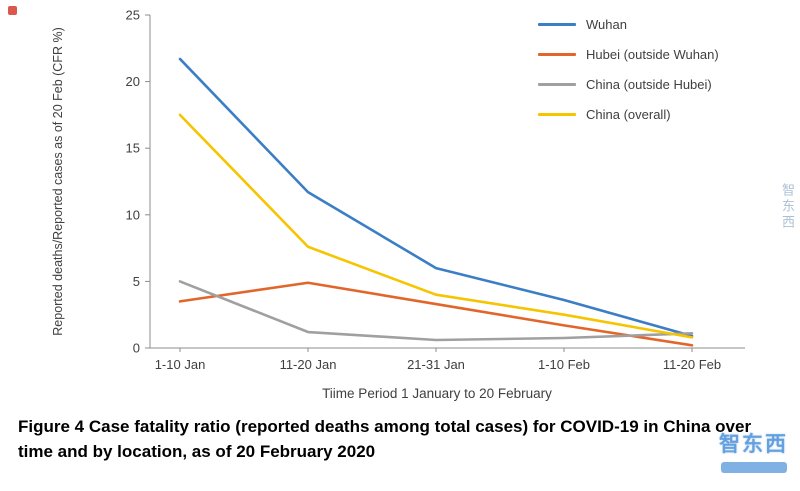  What do you see at coordinates (136, 281) in the screenshot?
I see `y-tick-label: 5` at bounding box center [136, 281].